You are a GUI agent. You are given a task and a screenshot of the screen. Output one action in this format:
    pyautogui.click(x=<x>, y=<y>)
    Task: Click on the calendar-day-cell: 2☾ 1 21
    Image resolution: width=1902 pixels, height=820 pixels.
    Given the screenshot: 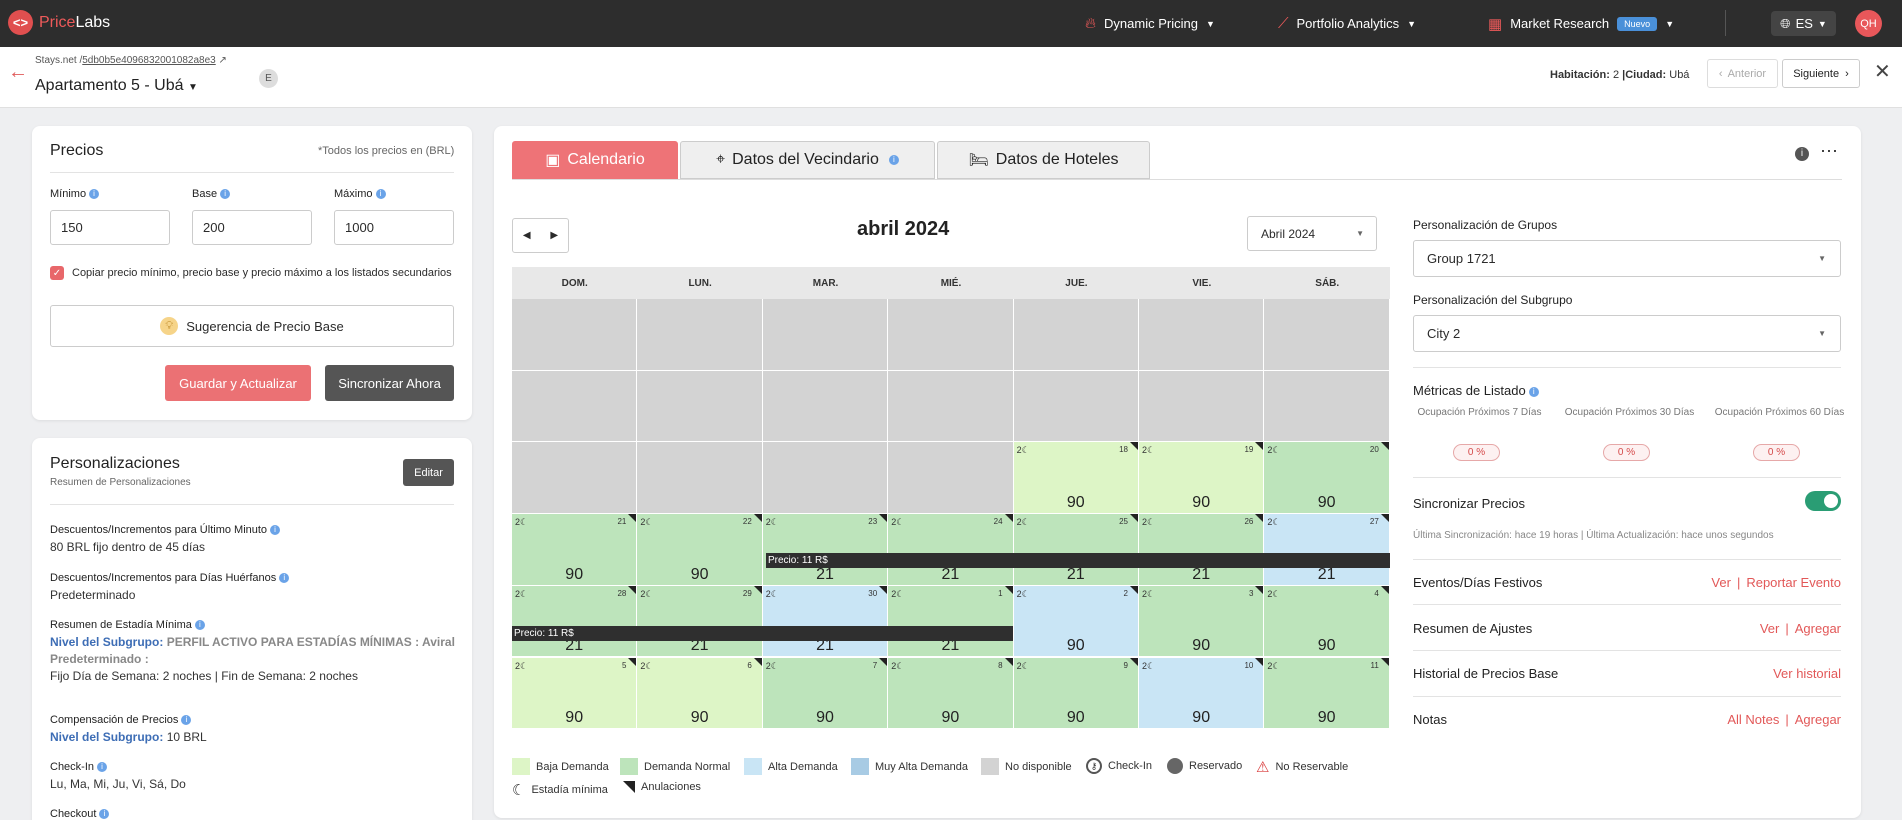 What is the action you would take?
    pyautogui.click(x=951, y=621)
    